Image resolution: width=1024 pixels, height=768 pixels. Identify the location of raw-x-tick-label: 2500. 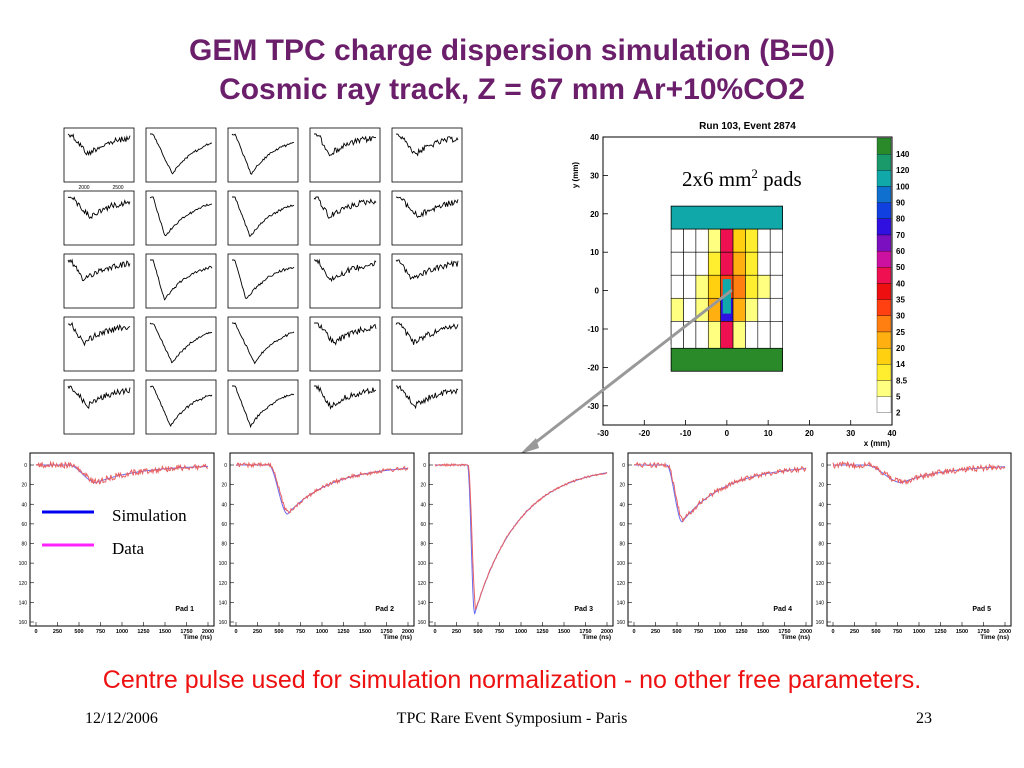
(117, 188).